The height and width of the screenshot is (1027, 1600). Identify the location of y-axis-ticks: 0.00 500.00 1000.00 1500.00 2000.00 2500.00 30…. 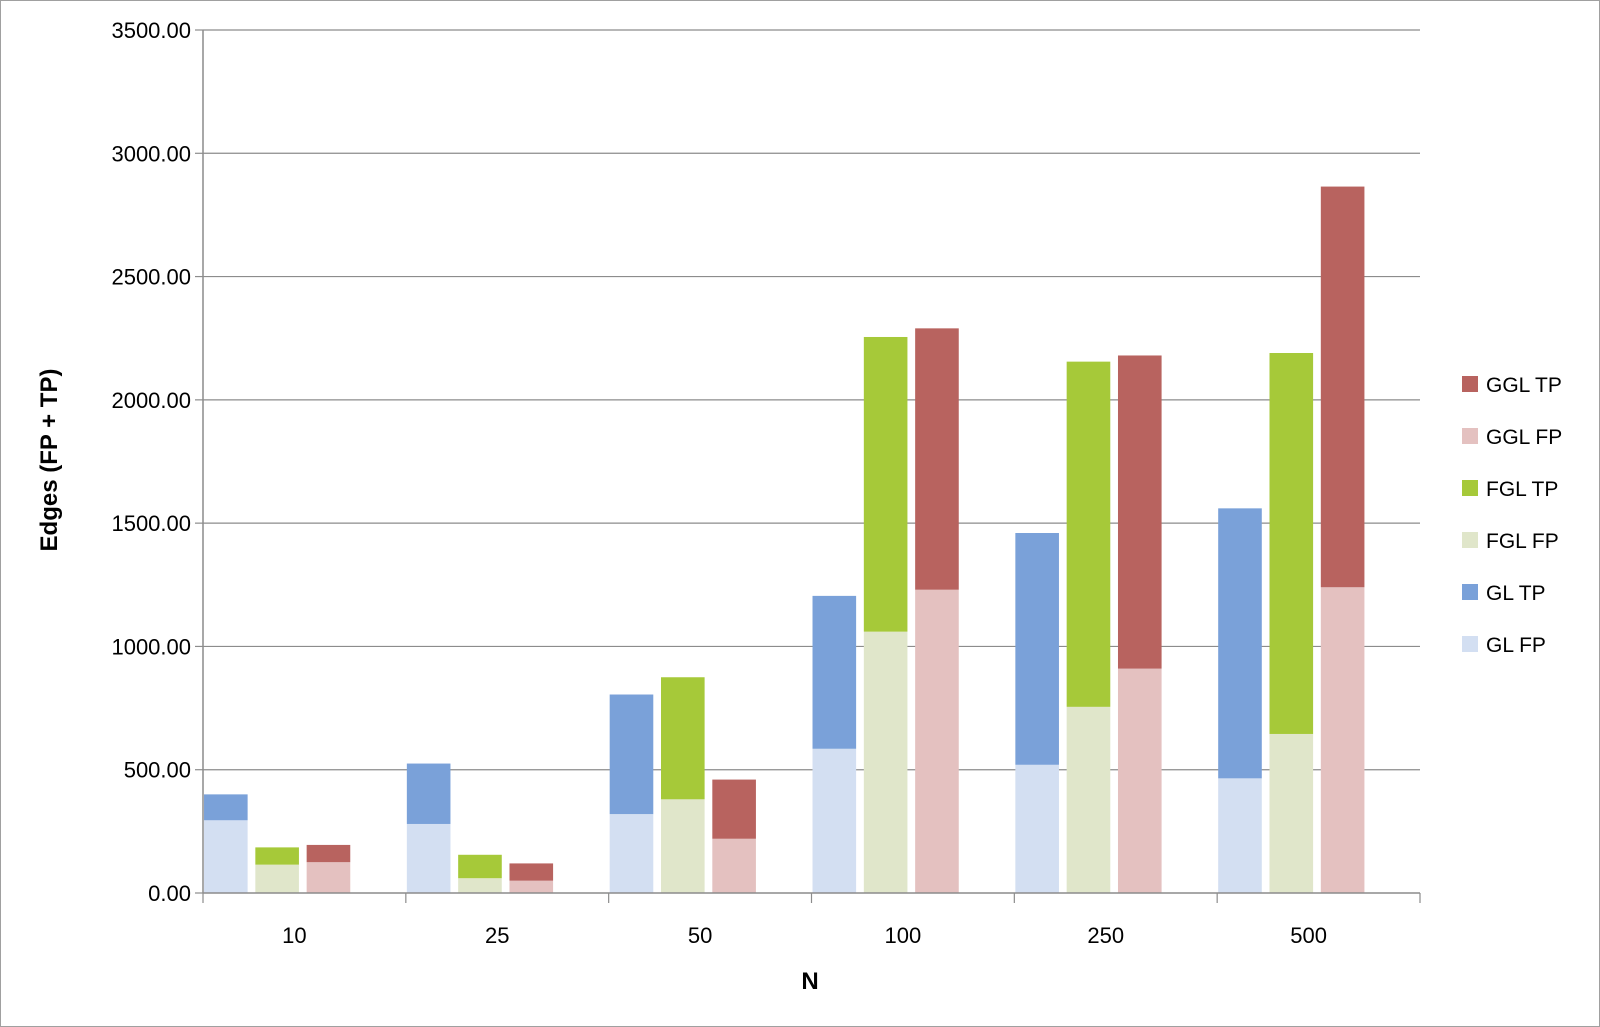
(157, 462).